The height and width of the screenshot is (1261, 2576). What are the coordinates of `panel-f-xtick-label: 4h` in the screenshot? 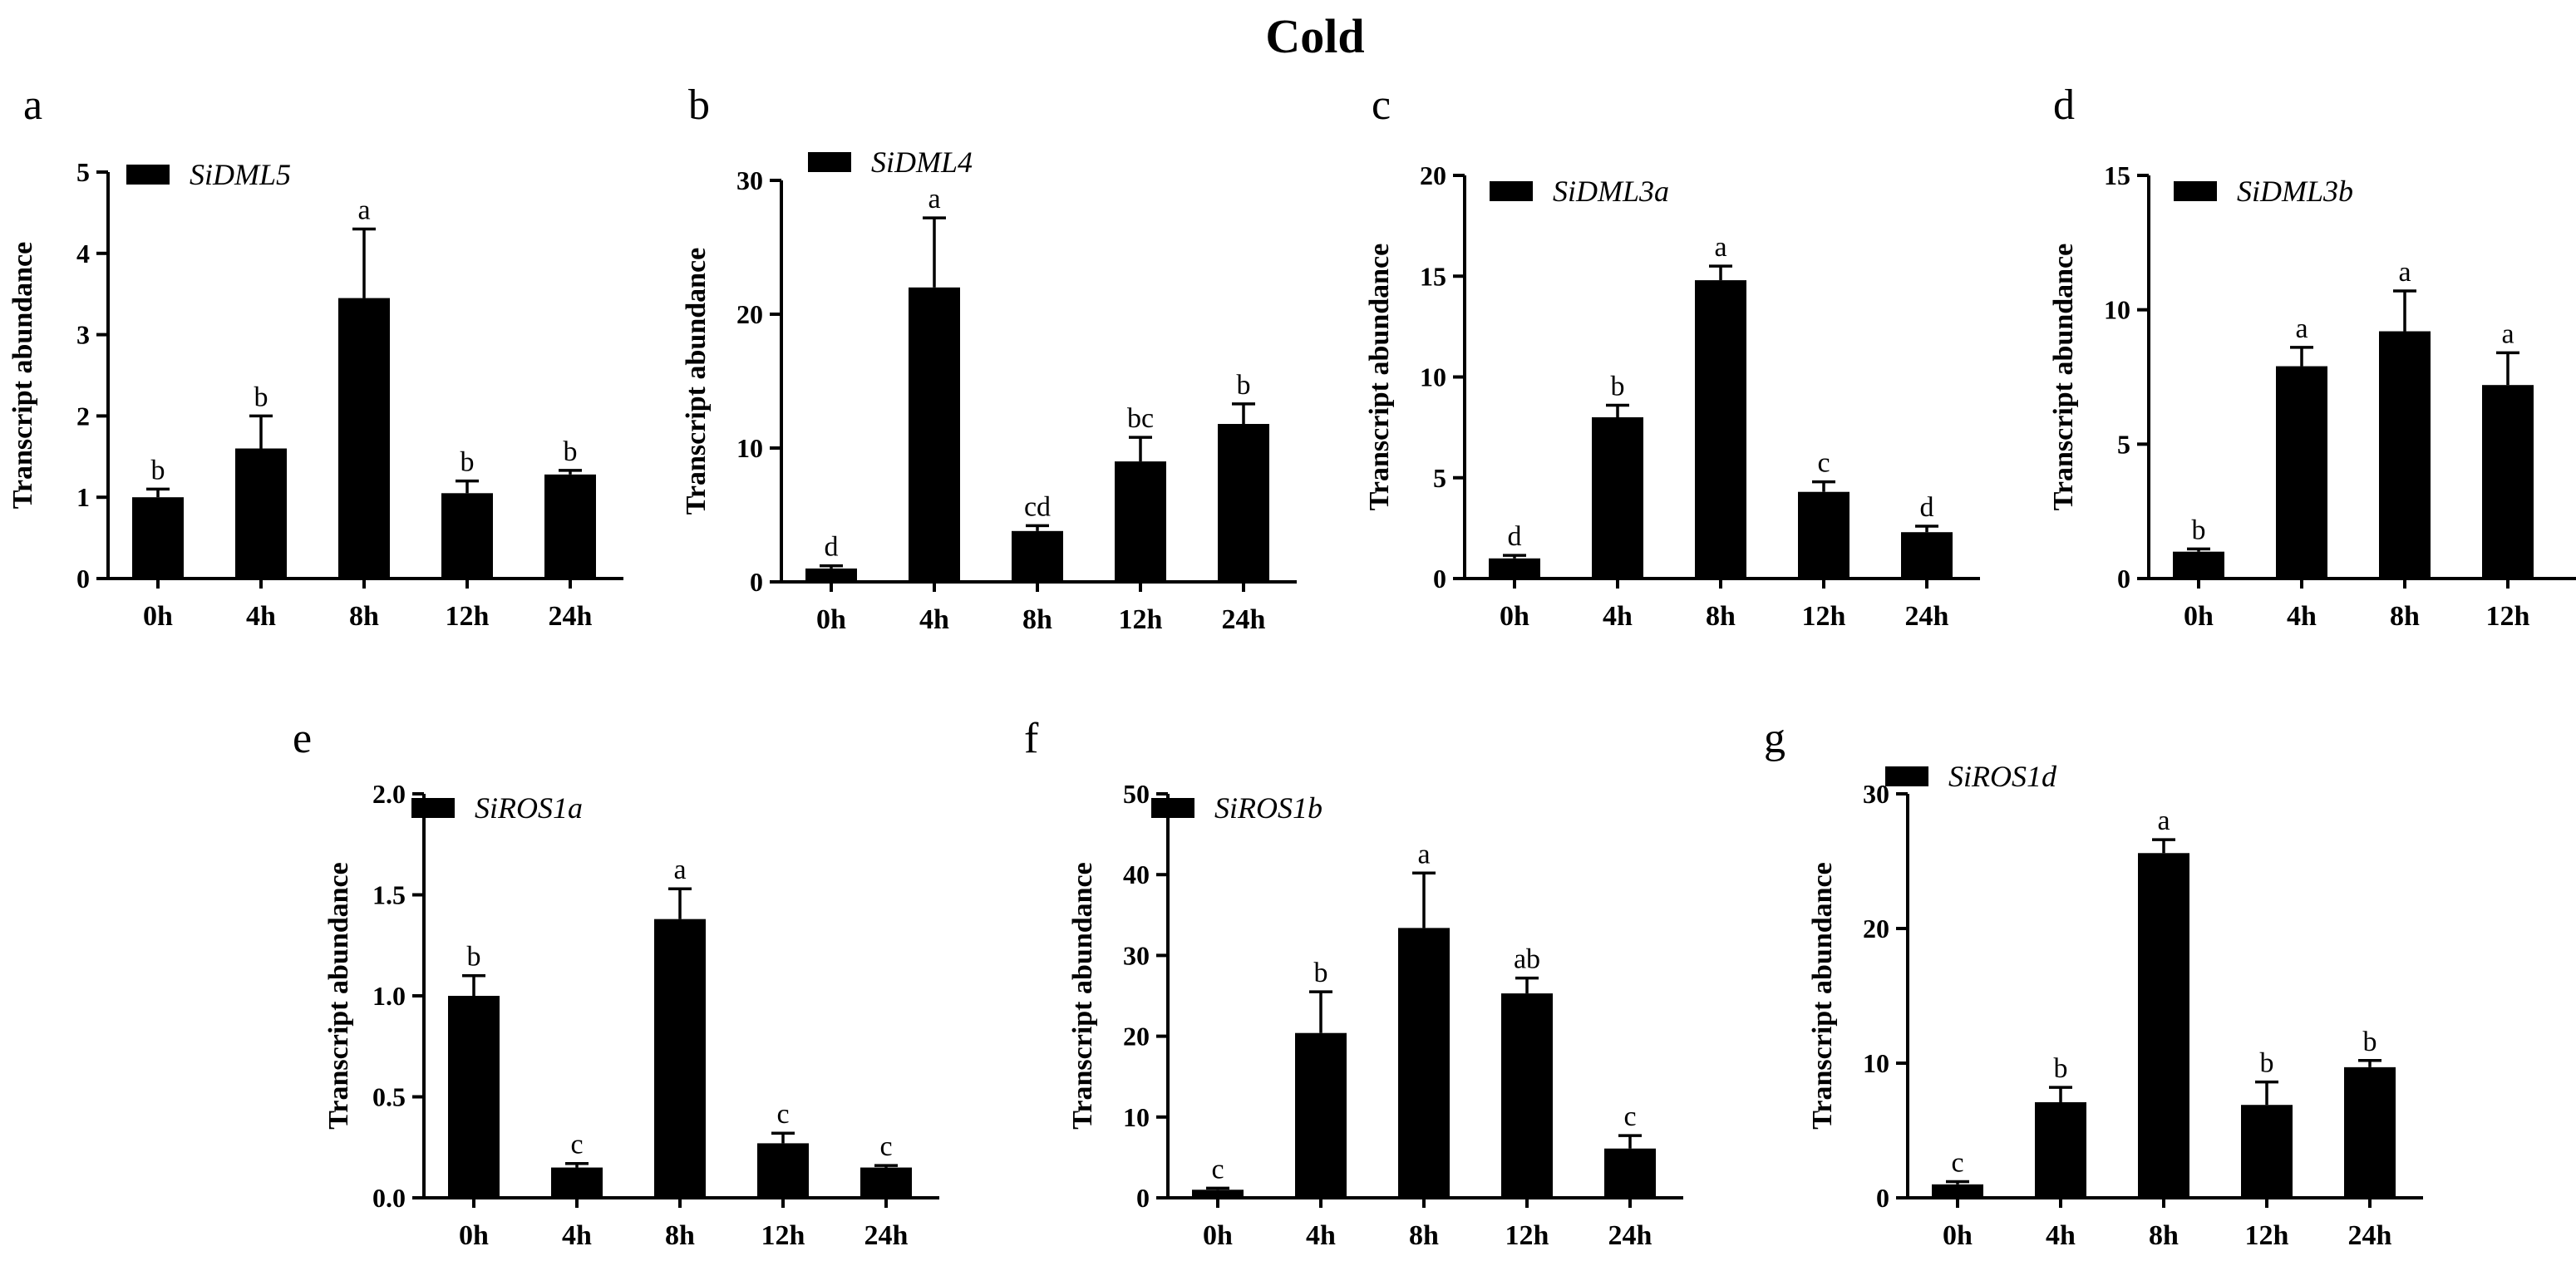 It's located at (1321, 1235).